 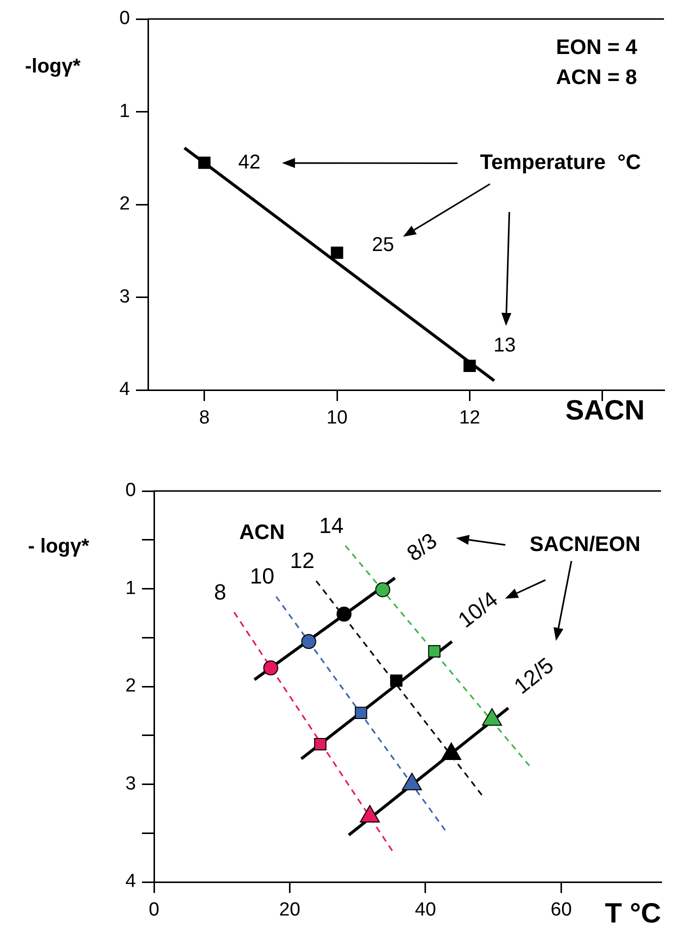 What do you see at coordinates (302, 560) in the screenshot?
I see `series-label: 12` at bounding box center [302, 560].